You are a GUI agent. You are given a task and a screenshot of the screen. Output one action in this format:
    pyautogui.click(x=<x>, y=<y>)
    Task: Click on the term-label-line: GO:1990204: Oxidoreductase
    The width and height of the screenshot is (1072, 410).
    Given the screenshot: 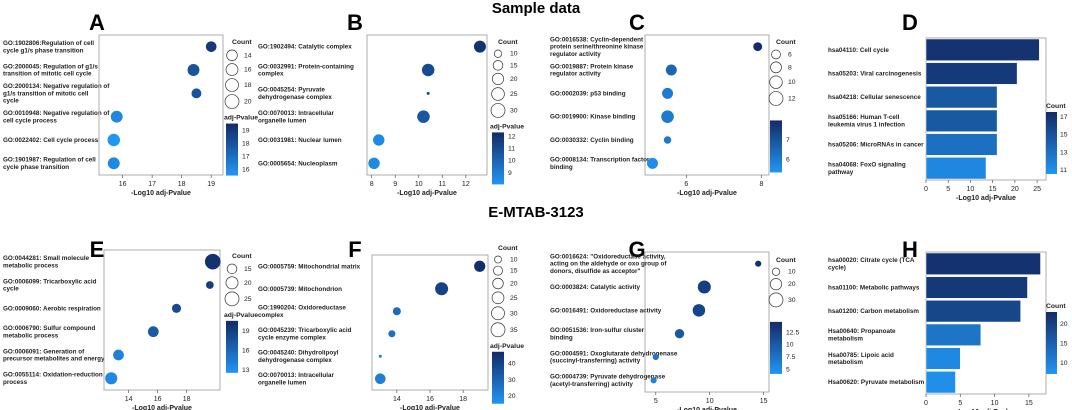 What is the action you would take?
    pyautogui.click(x=302, y=308)
    